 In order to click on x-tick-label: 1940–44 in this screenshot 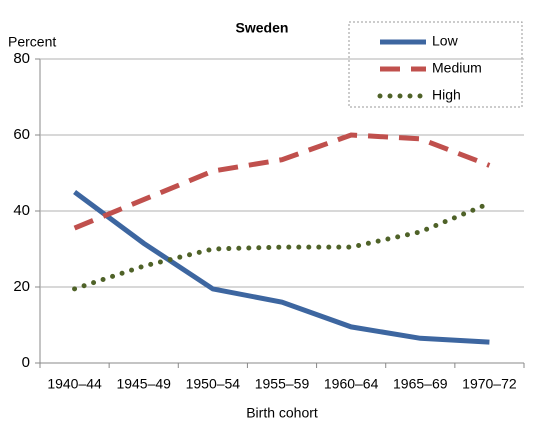, I will do `click(74, 384)`.